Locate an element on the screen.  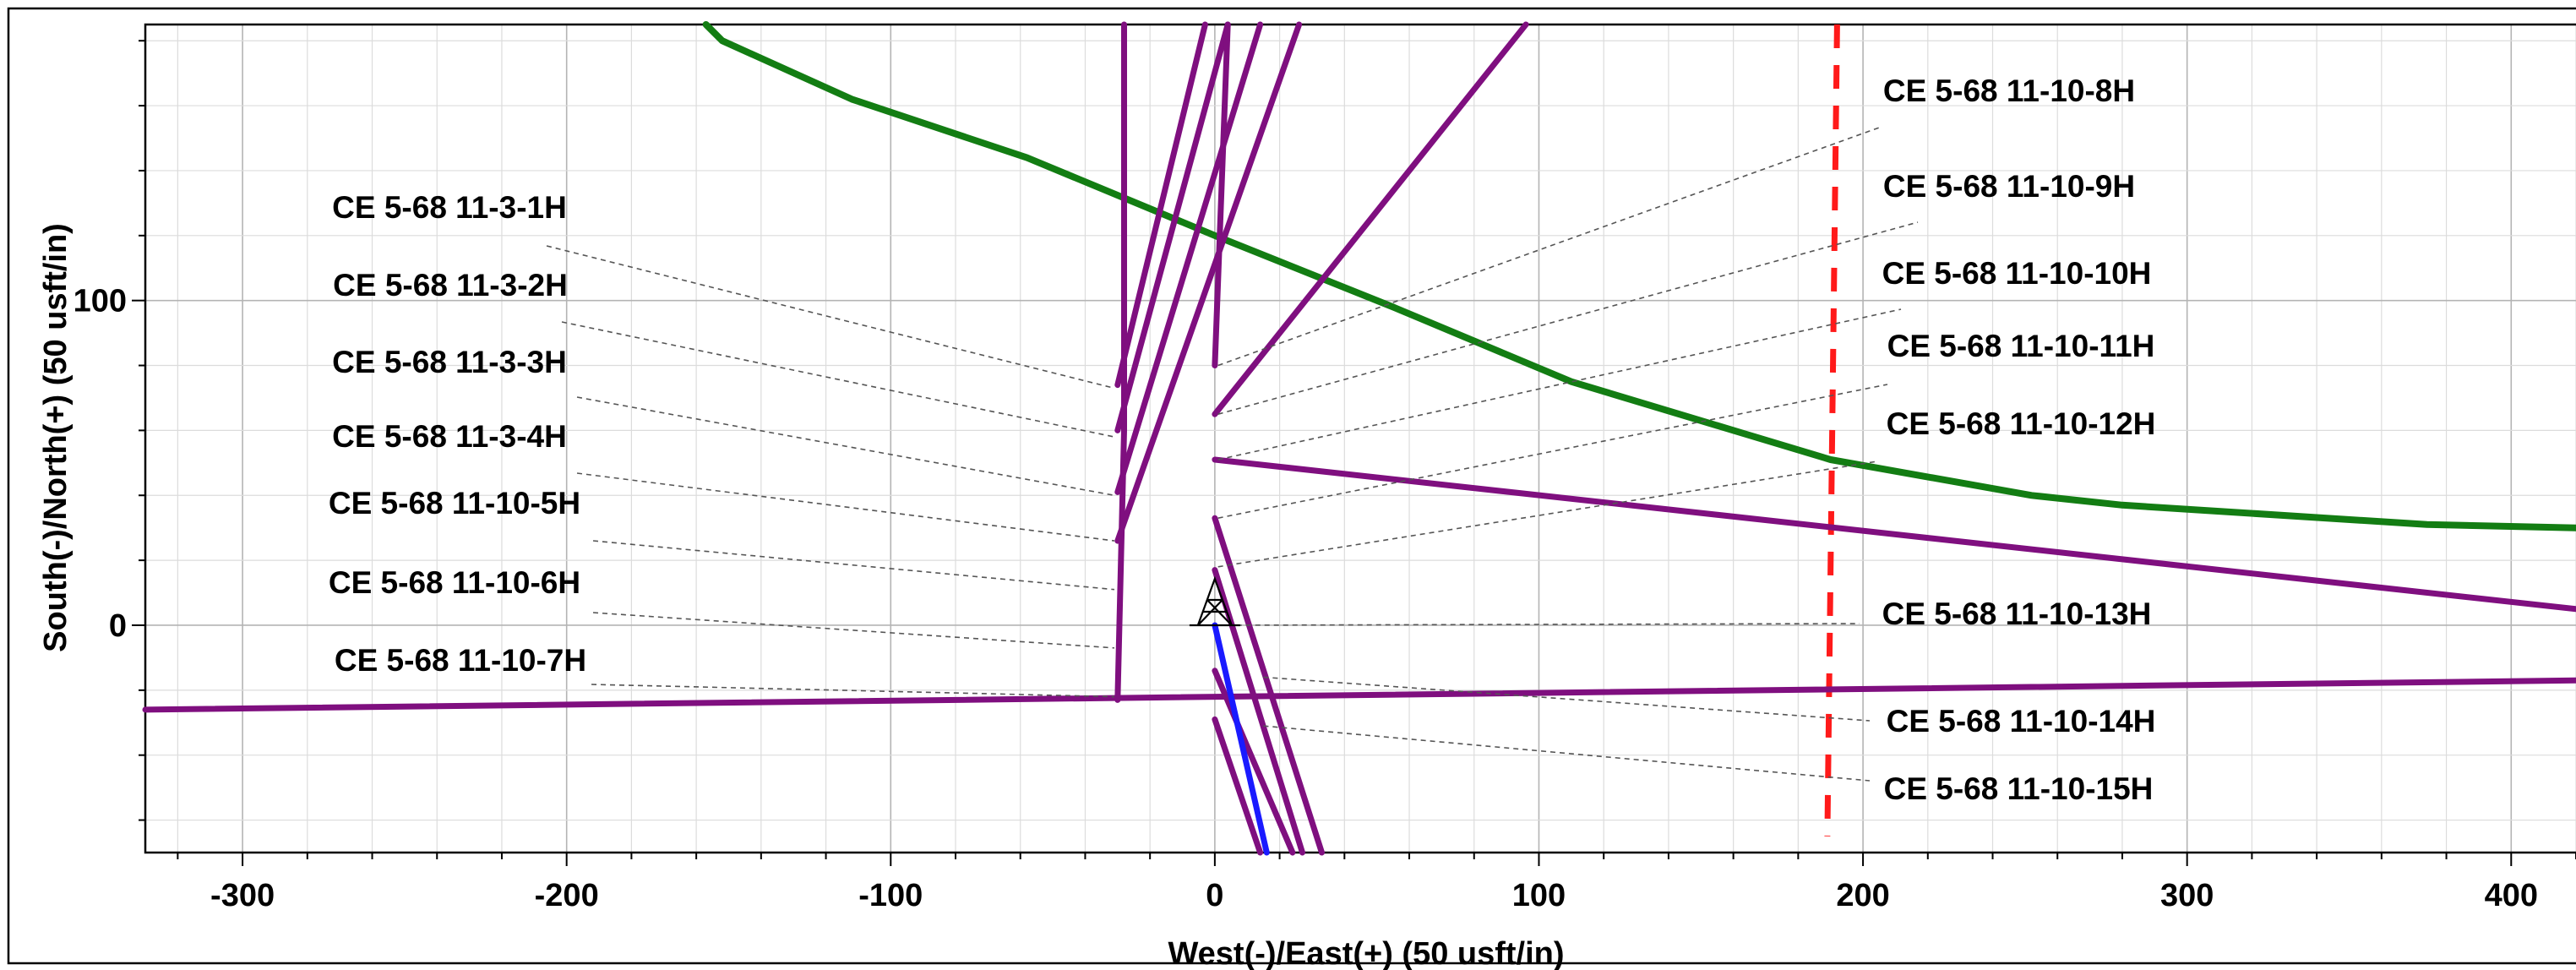
x-tick-label: 400 is located at coordinates (2511, 895).